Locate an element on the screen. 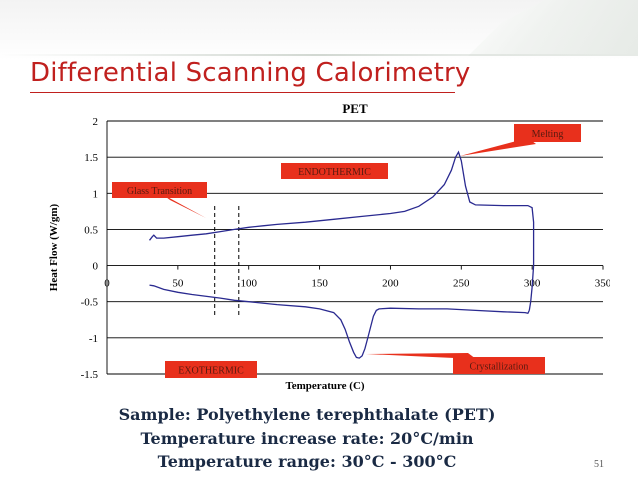  y-tick-label: 0 is located at coordinates (96, 267).